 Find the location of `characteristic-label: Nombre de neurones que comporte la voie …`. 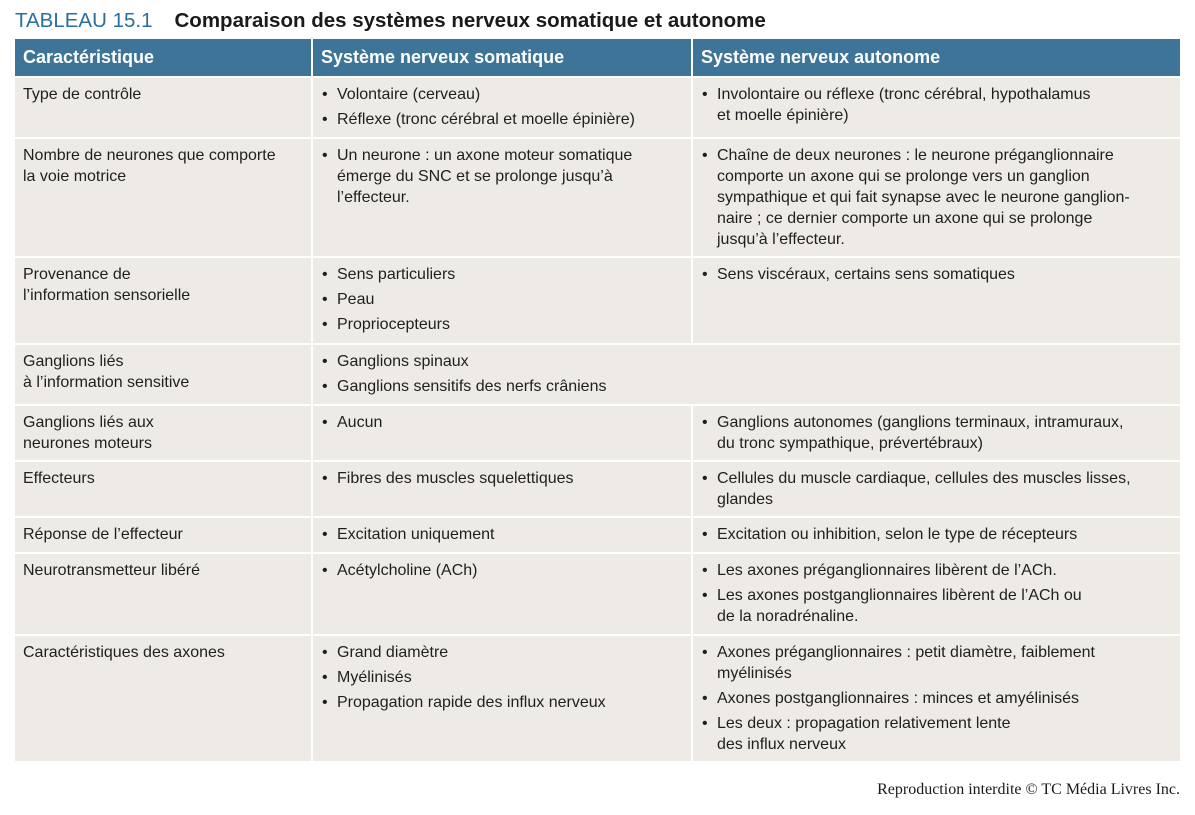

characteristic-label: Nombre de neurones que comporte la voie … is located at coordinates (149, 166).